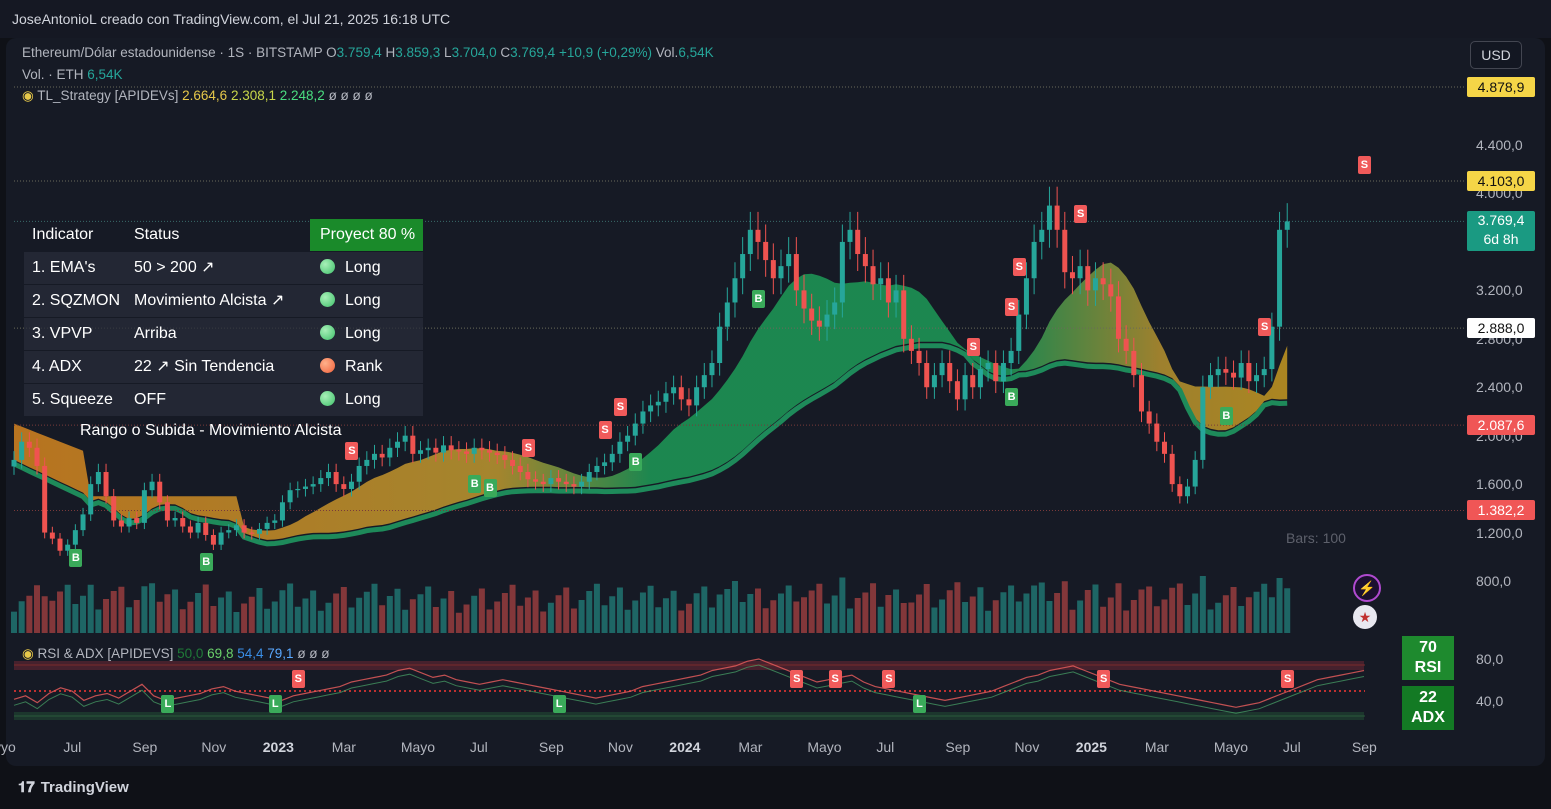 Image resolution: width=1551 pixels, height=809 pixels. I want to click on rsi-value-box: 70 RSI, so click(1428, 658).